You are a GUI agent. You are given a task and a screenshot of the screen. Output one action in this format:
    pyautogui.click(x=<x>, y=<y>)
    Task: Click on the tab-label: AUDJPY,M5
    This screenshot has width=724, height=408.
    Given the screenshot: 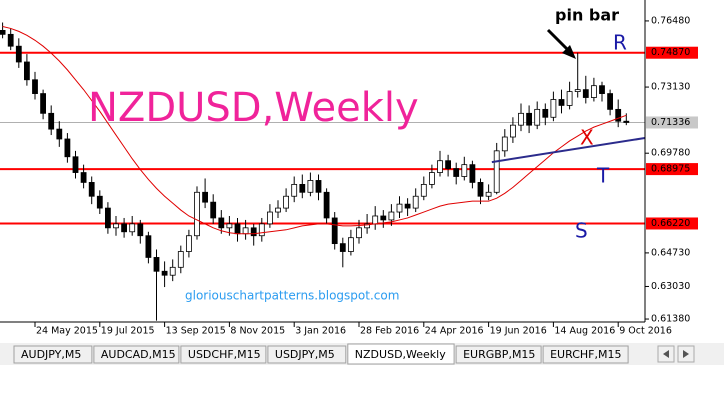 What is the action you would take?
    pyautogui.click(x=51, y=354)
    